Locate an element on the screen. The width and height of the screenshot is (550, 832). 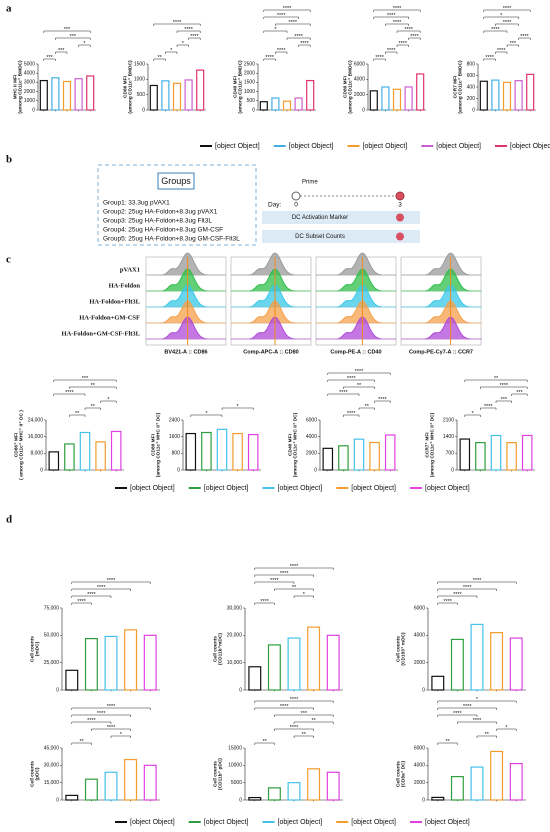
prime-label: Prime is located at coordinates (310, 183).